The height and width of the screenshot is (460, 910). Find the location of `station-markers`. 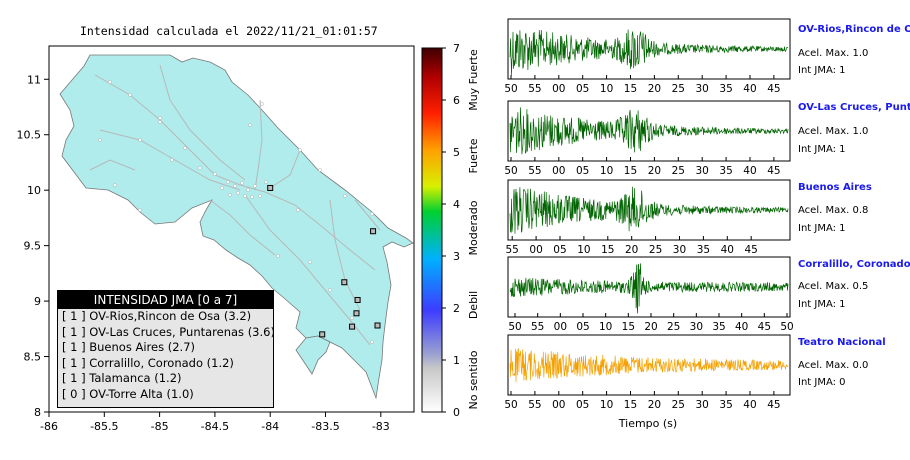

station-markers is located at coordinates (324, 261).